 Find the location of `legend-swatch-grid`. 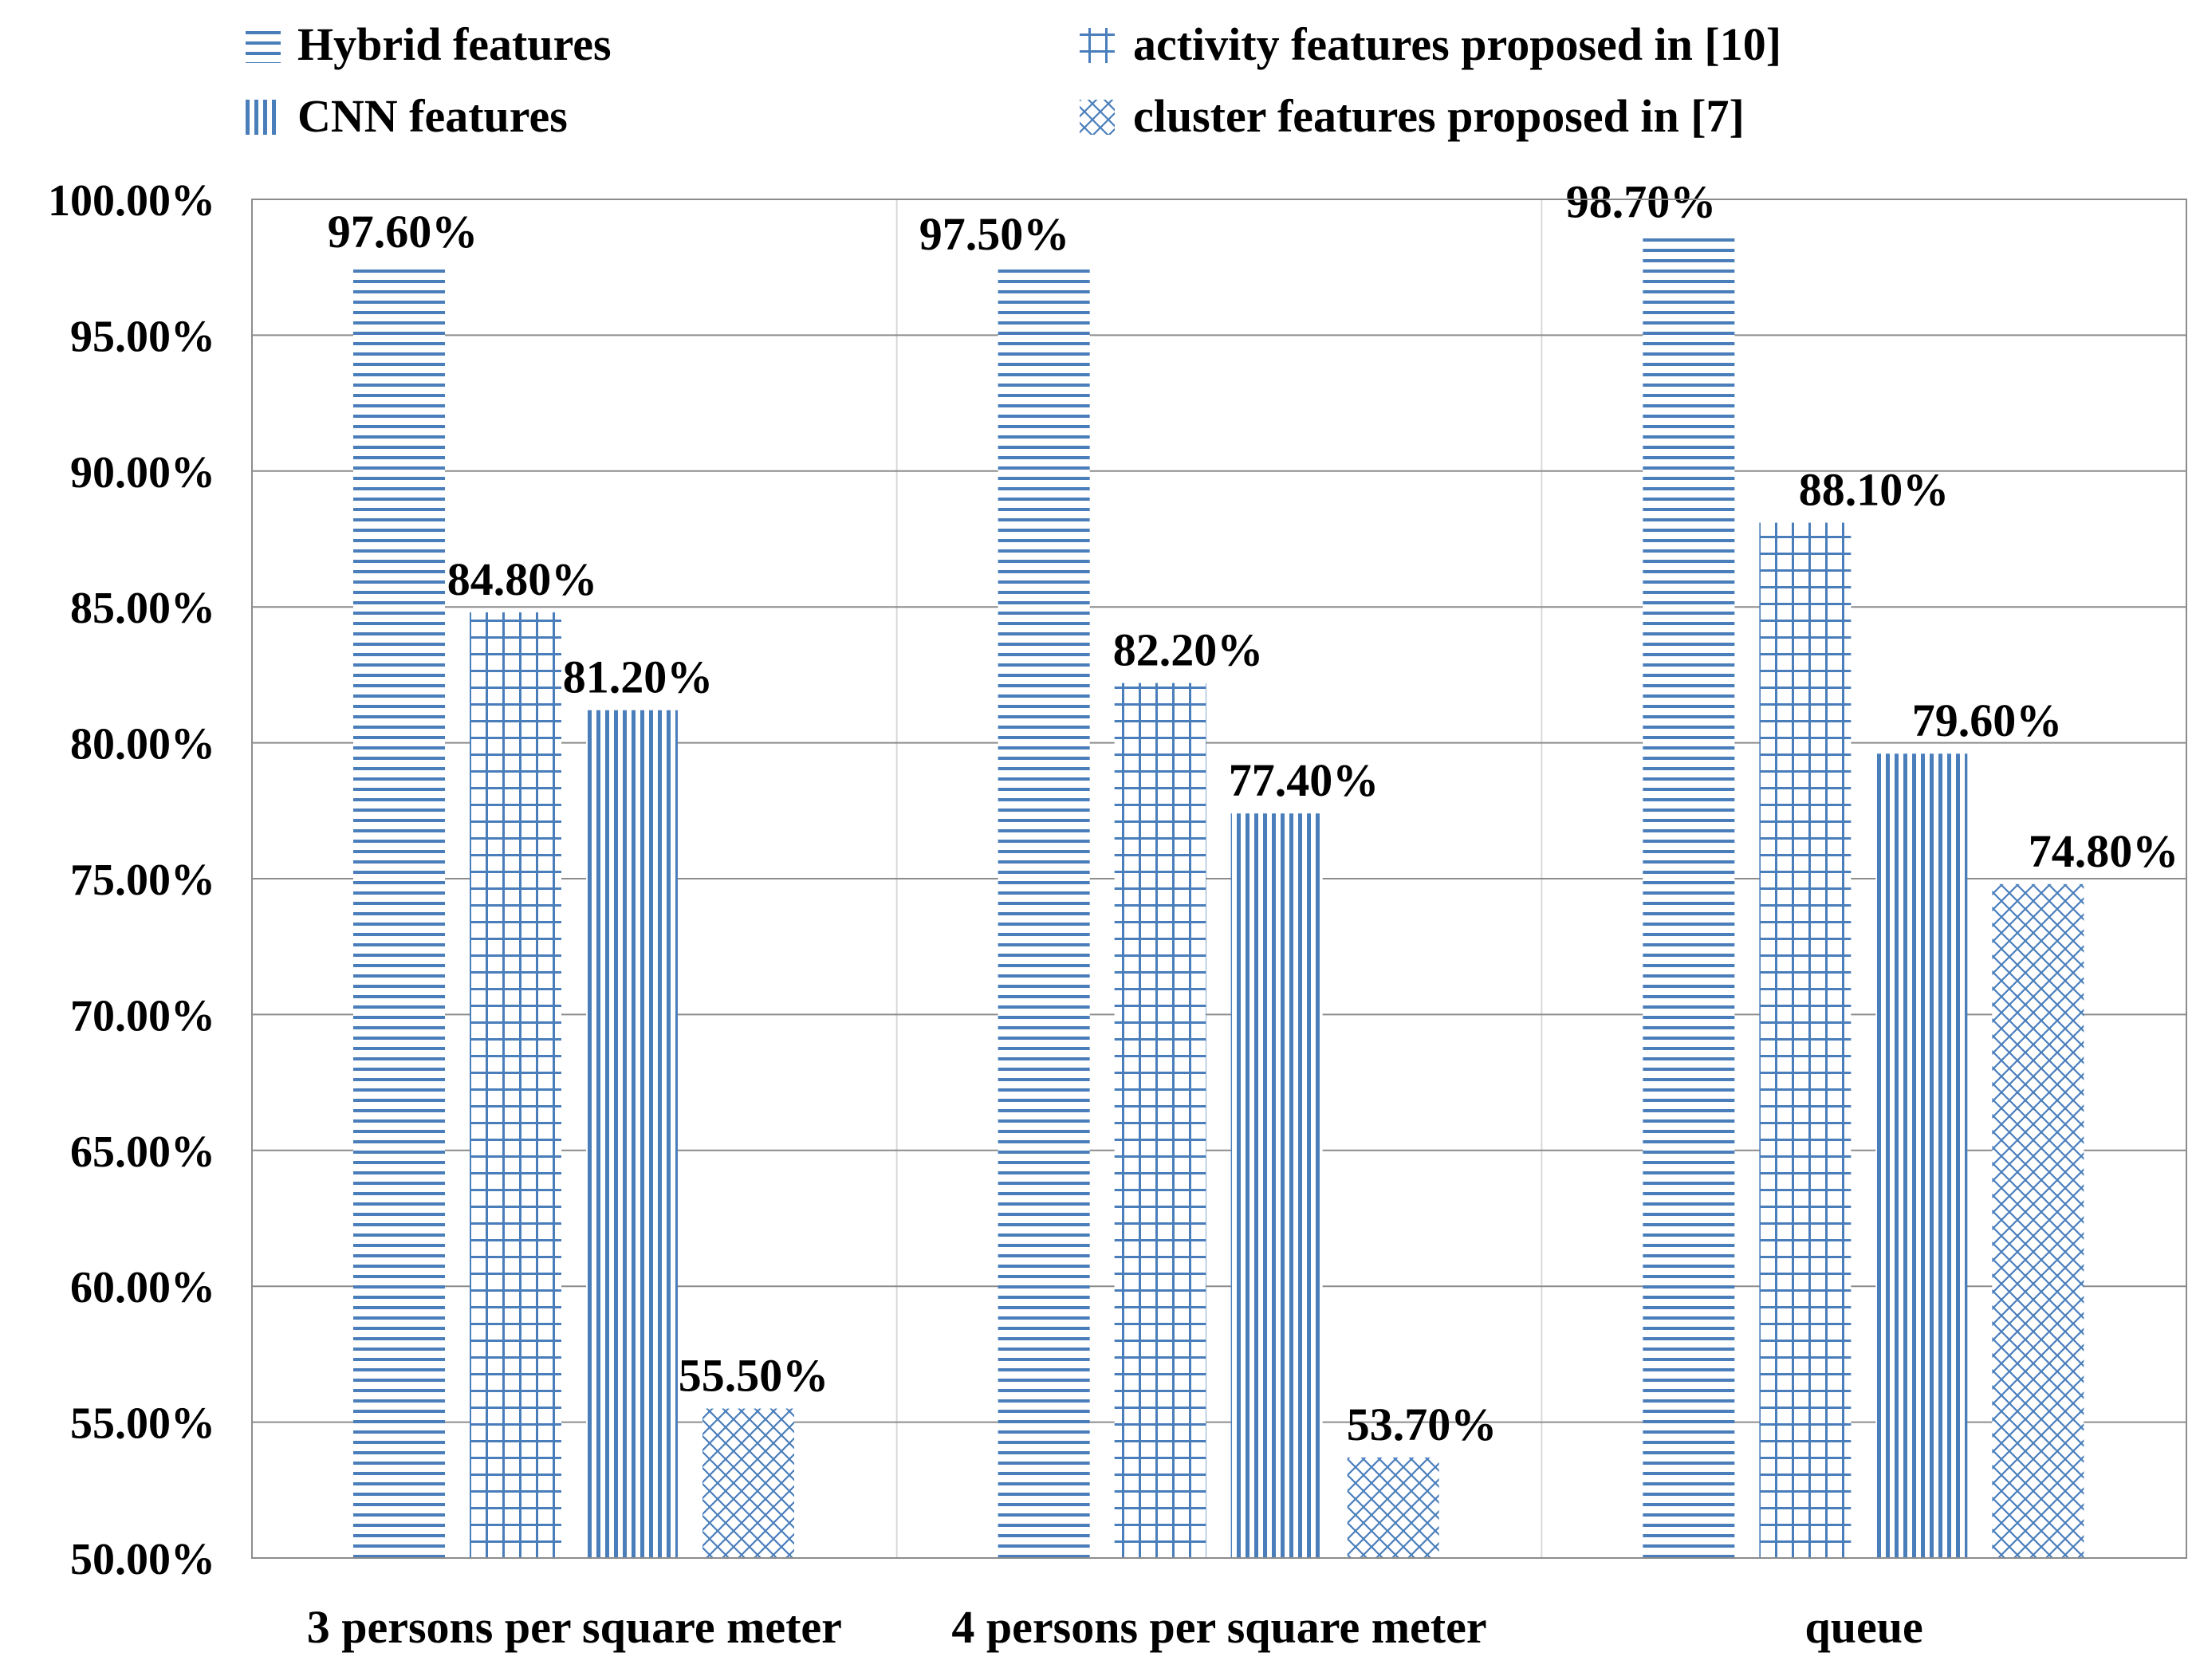

legend-swatch-grid is located at coordinates (1098, 45).